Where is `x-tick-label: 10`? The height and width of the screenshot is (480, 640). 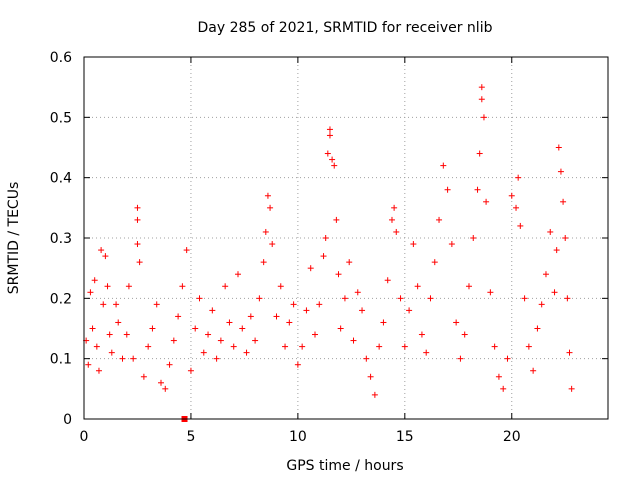
x-tick-label: 10 is located at coordinates (298, 437).